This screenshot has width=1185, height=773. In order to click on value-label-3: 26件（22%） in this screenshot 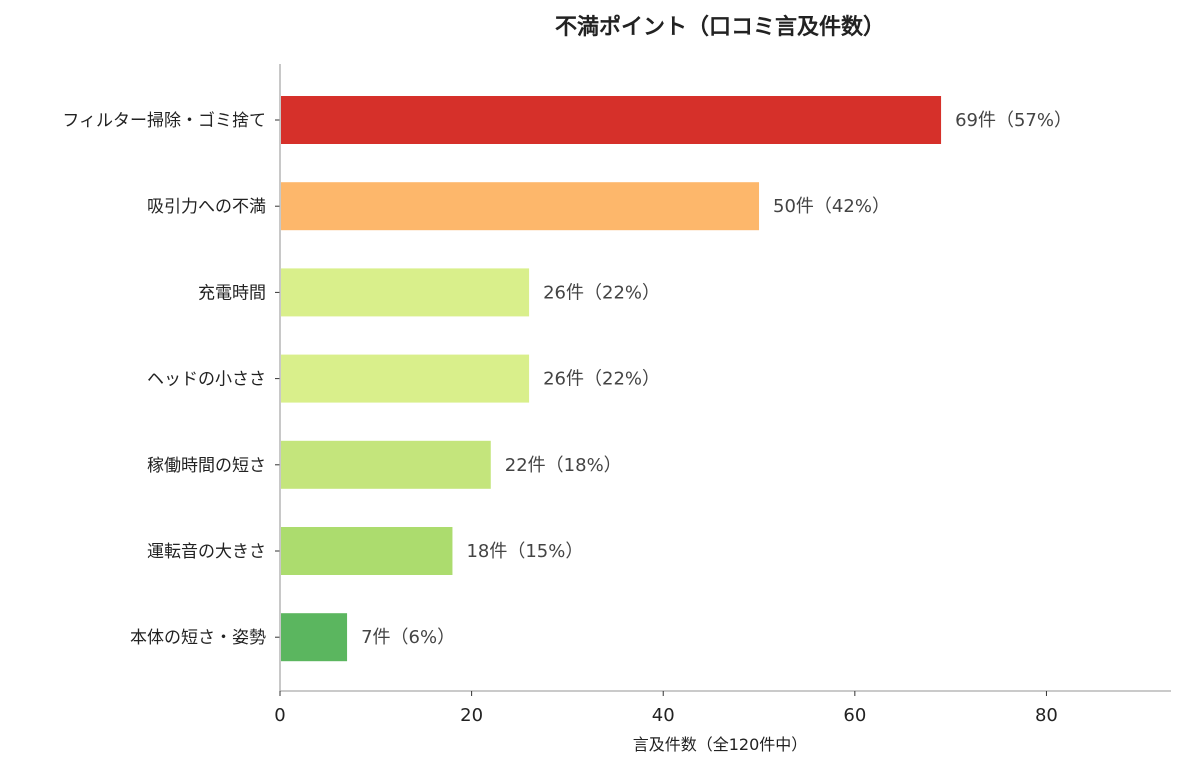, I will do `click(601, 292)`.